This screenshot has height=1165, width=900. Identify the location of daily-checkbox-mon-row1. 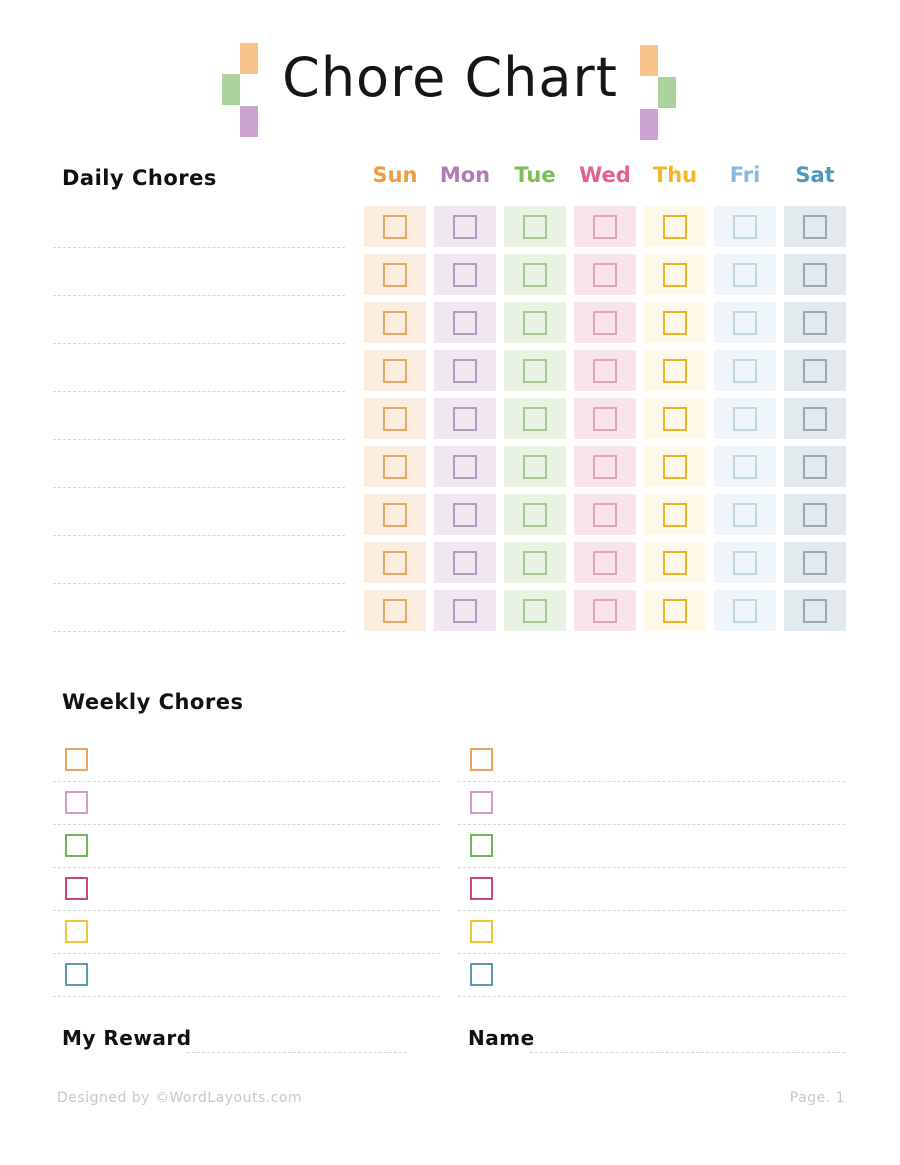
(465, 226).